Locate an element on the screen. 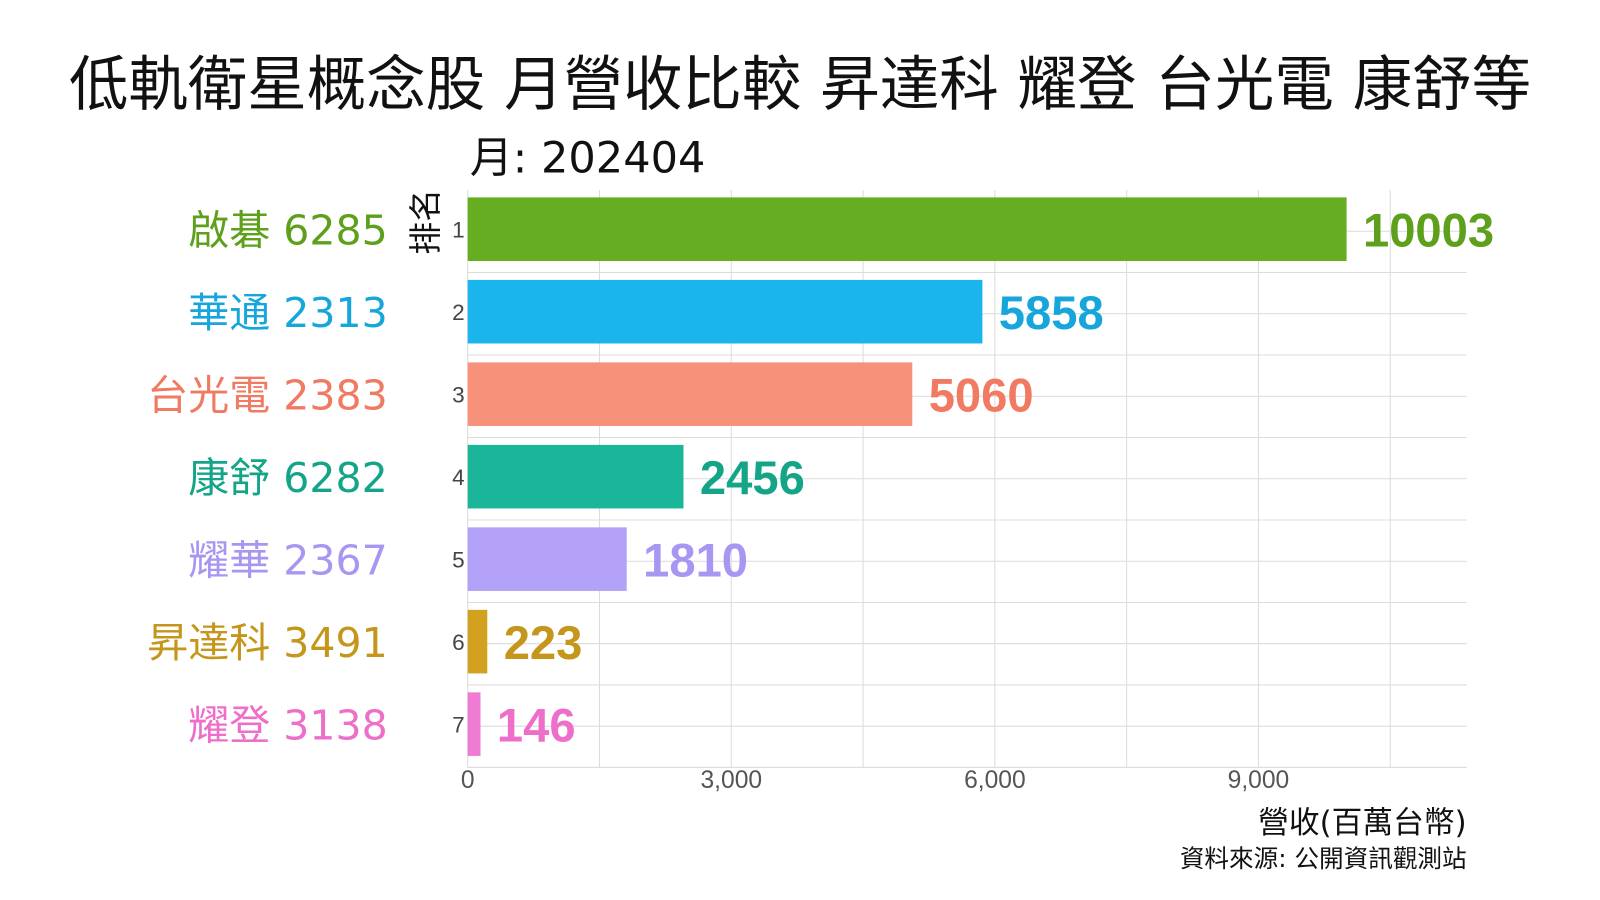  source-note: 資料來源: 公開資訊觀測站 is located at coordinates (1323, 858).